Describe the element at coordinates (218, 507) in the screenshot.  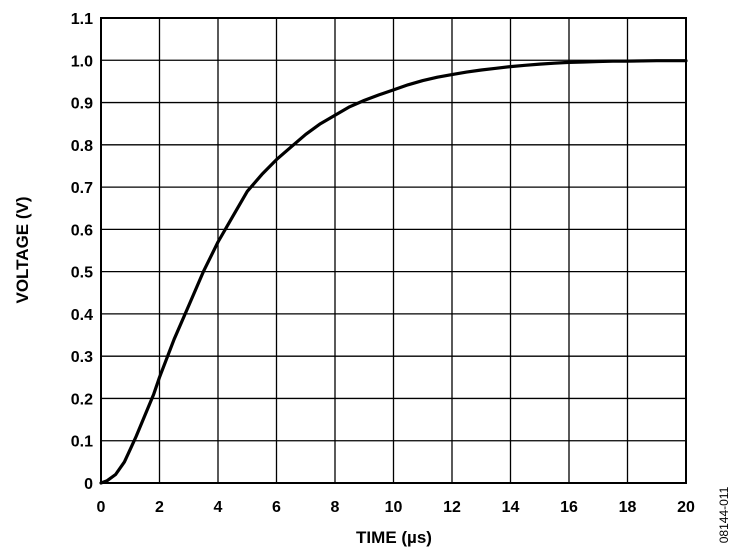
I see `x-tick-label: 4` at that location.